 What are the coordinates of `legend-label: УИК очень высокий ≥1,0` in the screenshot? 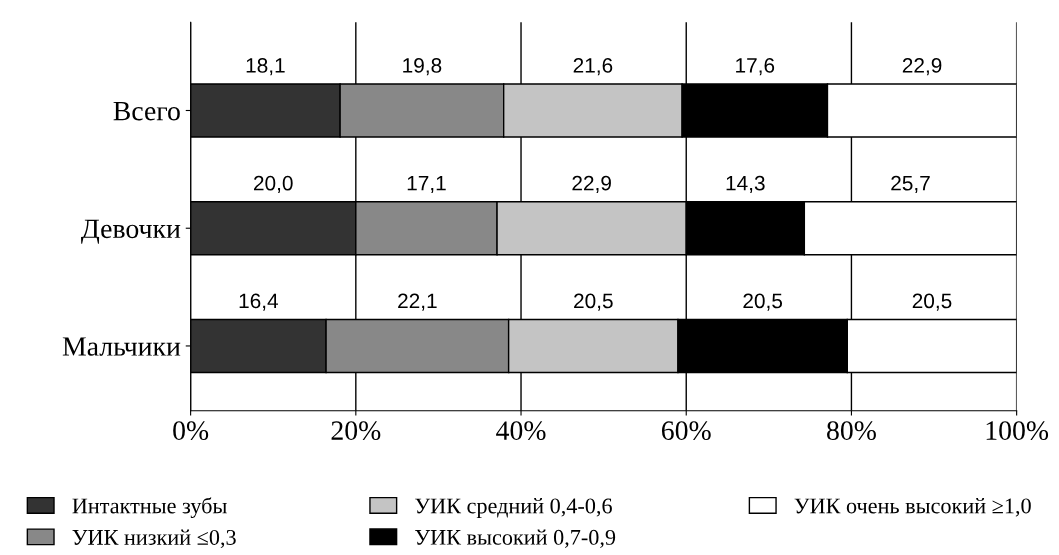 It's located at (912, 507).